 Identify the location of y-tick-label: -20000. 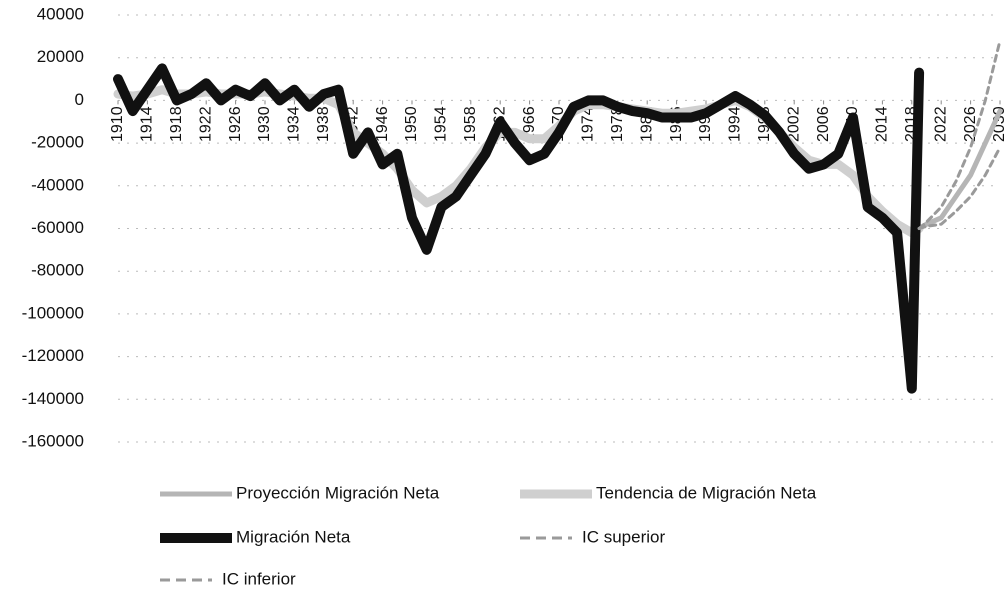
(57, 142).